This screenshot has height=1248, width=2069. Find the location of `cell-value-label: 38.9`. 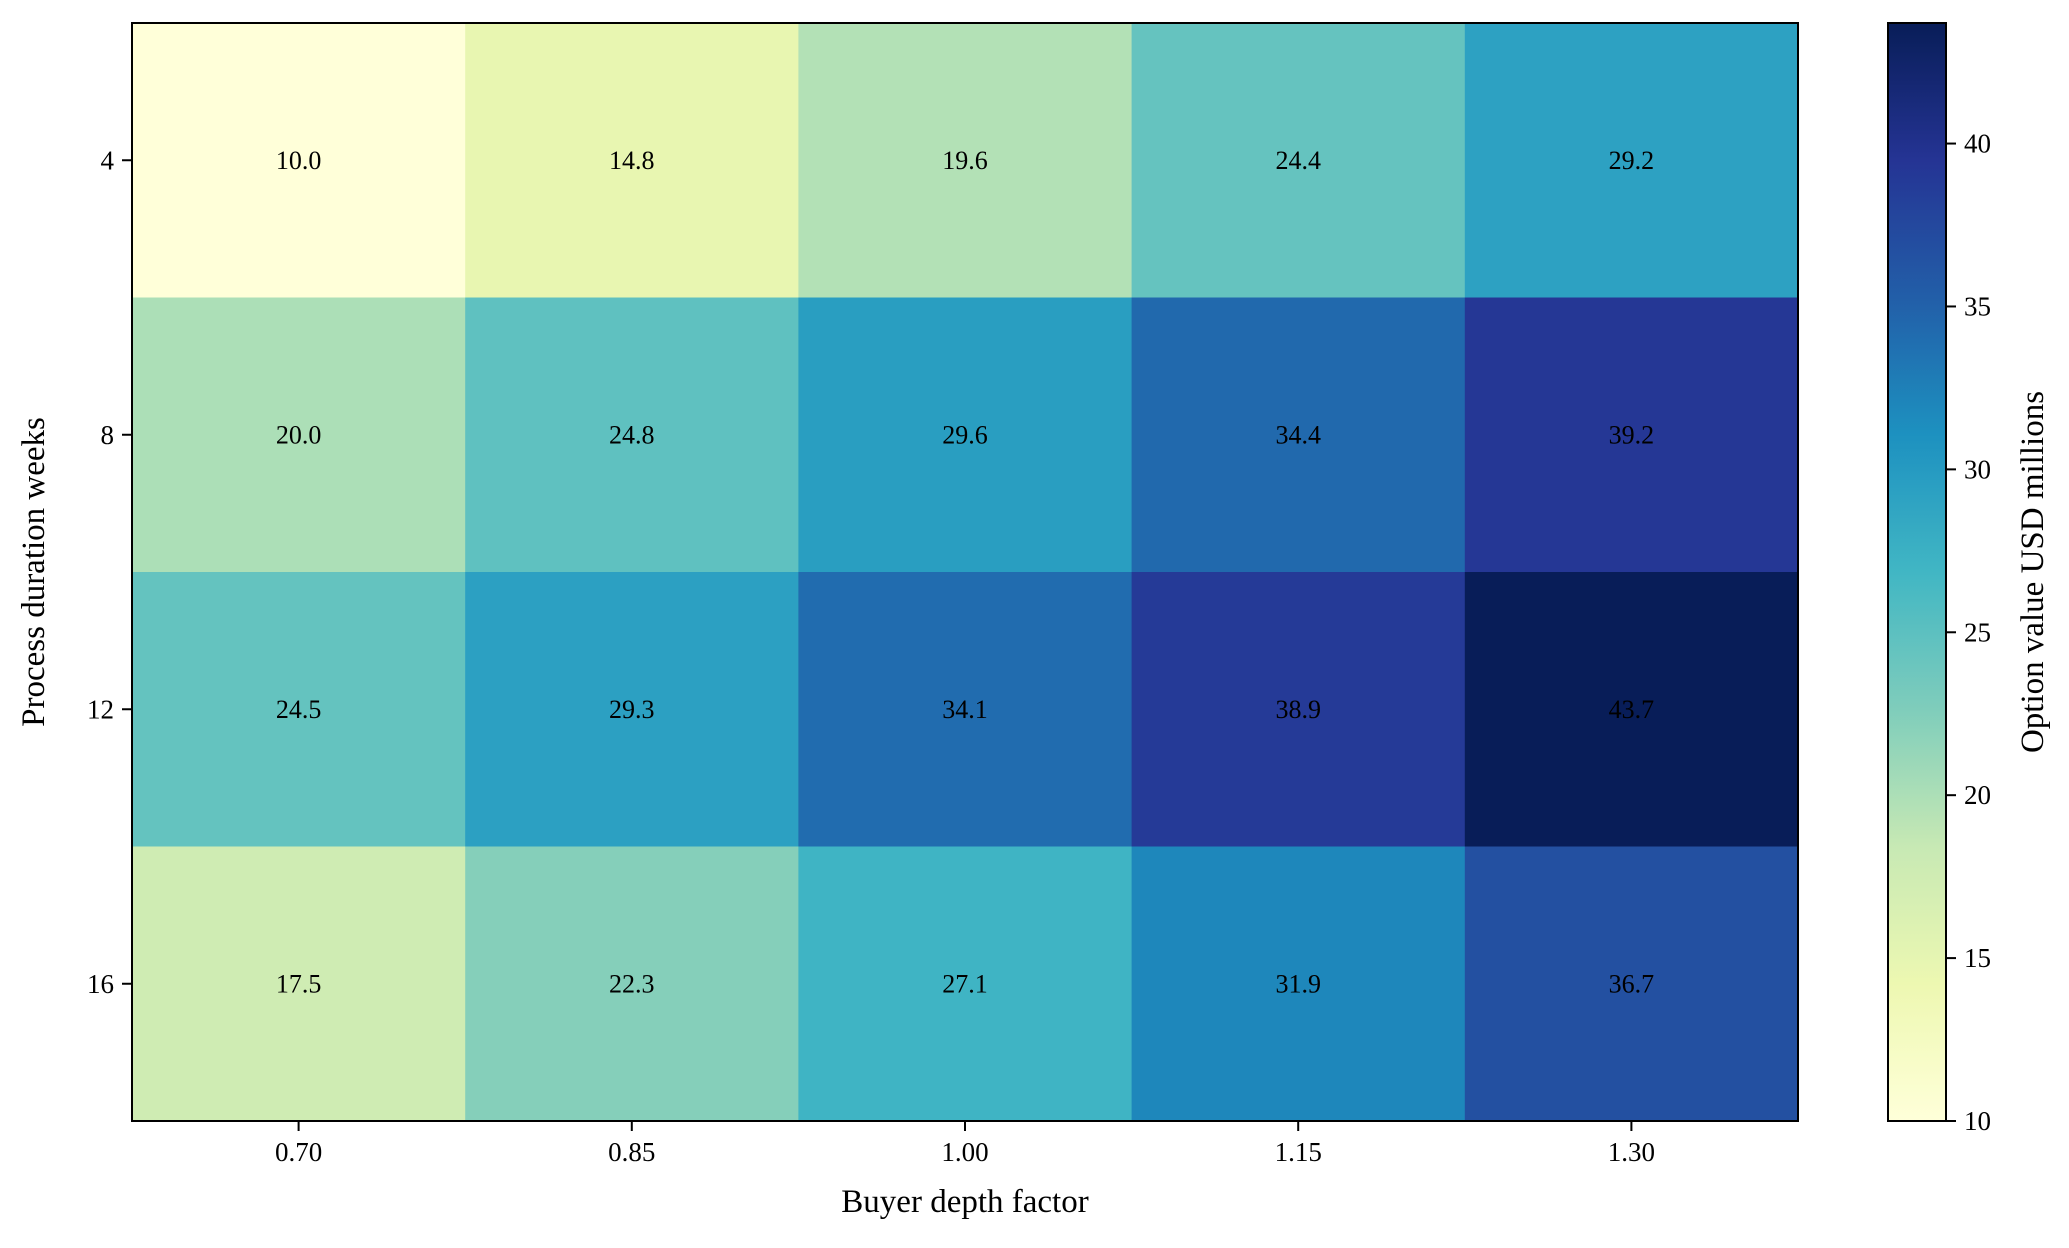

cell-value-label: 38.9 is located at coordinates (1298, 709).